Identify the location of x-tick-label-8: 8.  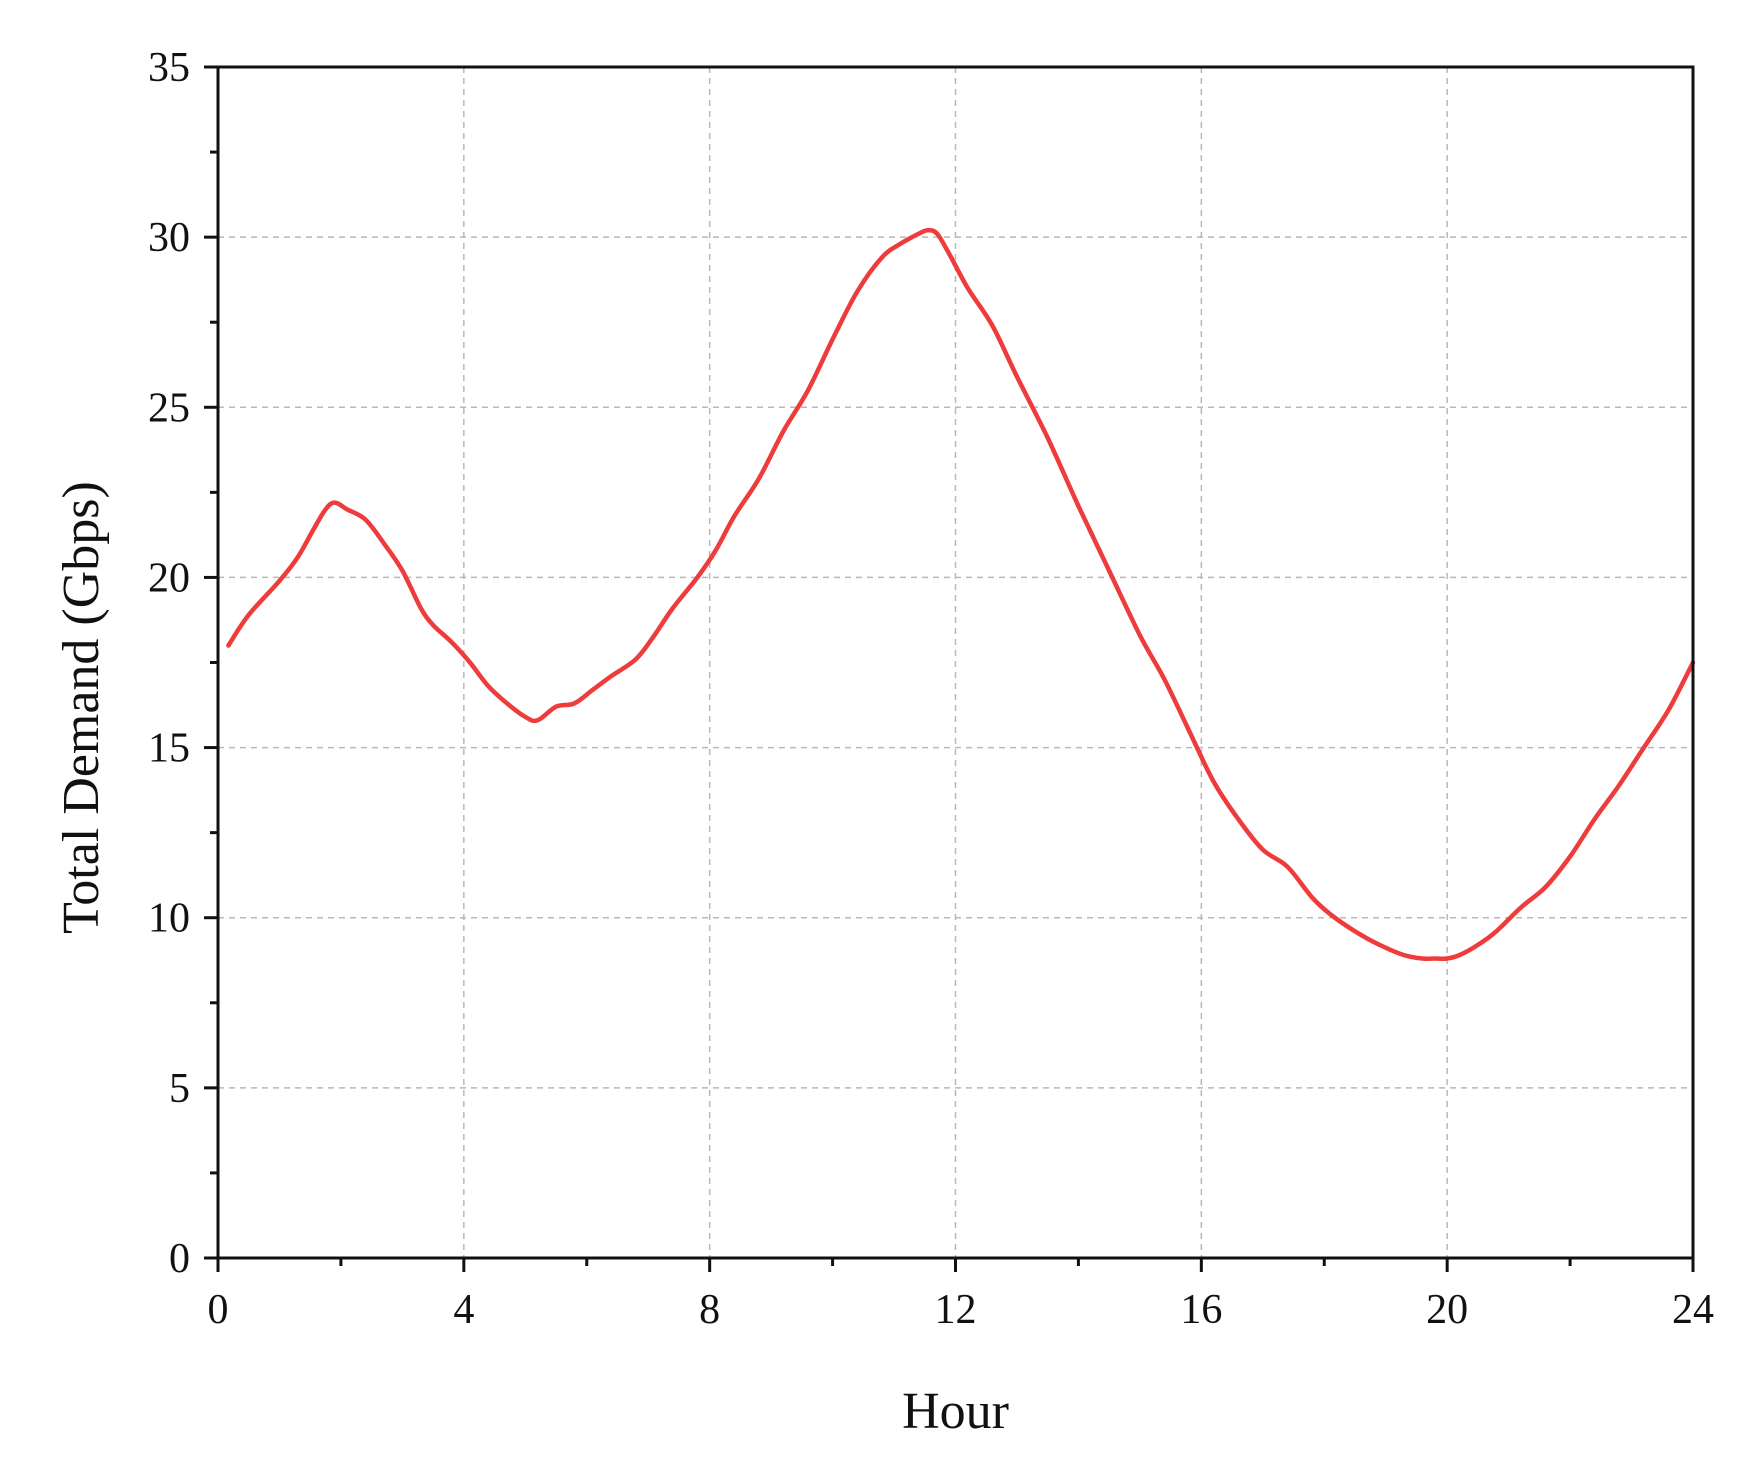
(709, 1310).